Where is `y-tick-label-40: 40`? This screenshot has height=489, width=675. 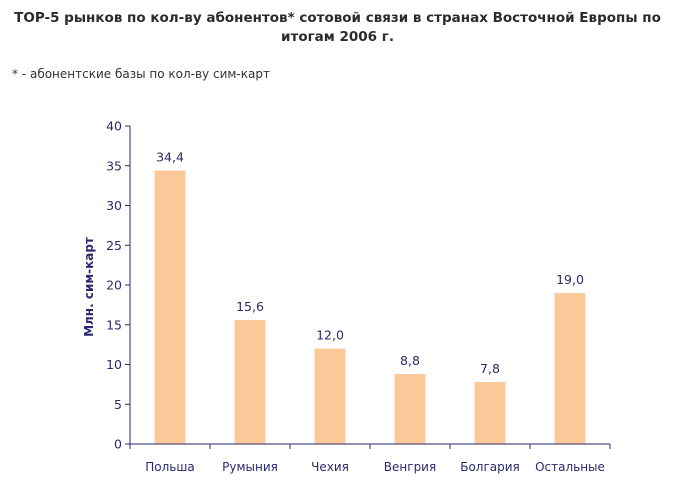
y-tick-label-40: 40 is located at coordinates (114, 126).